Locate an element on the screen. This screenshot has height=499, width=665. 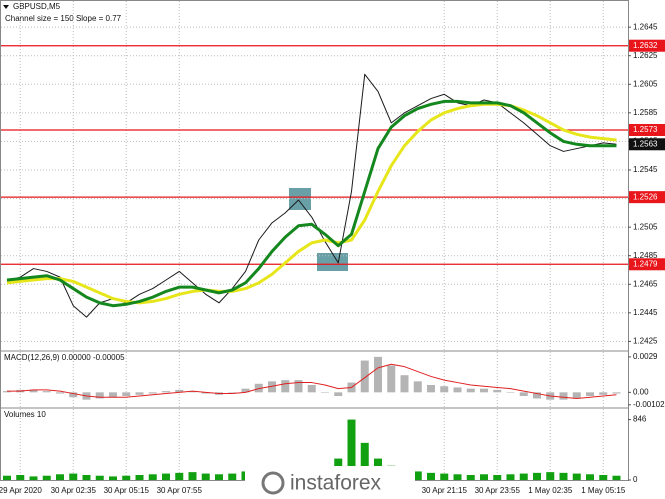
last-price-bg is located at coordinates (647, 144).